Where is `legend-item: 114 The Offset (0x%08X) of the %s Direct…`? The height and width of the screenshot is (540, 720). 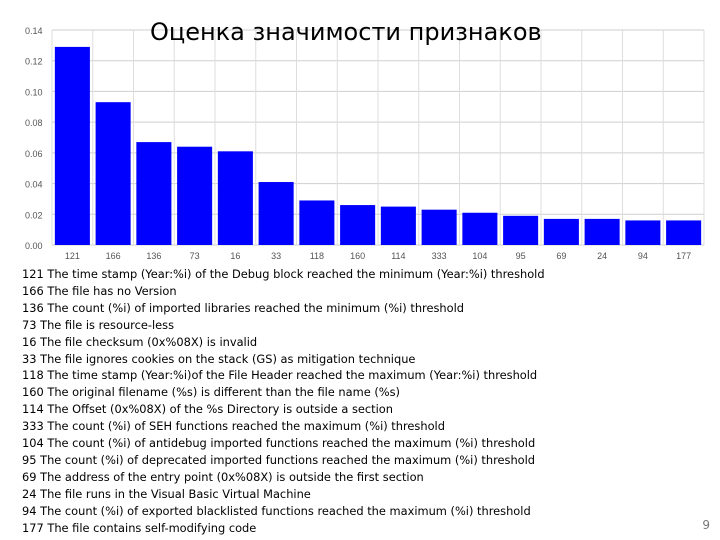
legend-item: 114 The Offset (0x%08X) of the %s Direct… is located at coordinates (207, 409).